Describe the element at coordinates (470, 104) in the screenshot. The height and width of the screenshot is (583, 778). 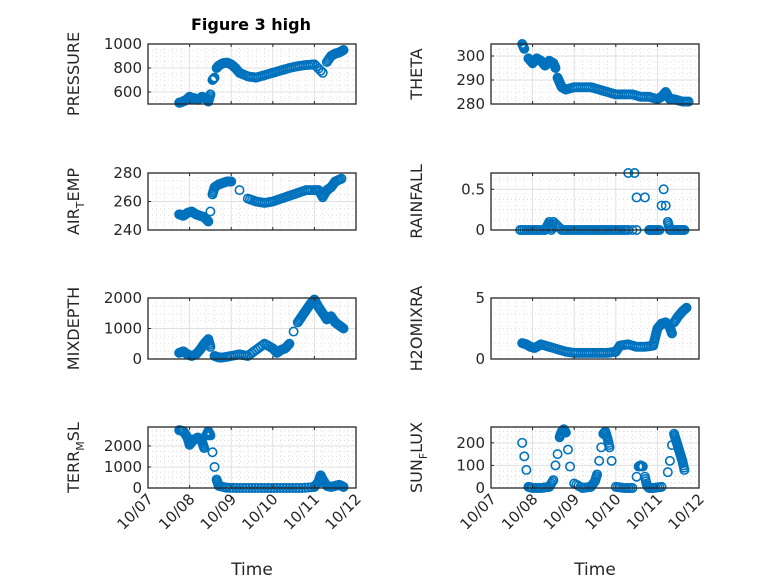
I see `y-tick-label: 280` at that location.